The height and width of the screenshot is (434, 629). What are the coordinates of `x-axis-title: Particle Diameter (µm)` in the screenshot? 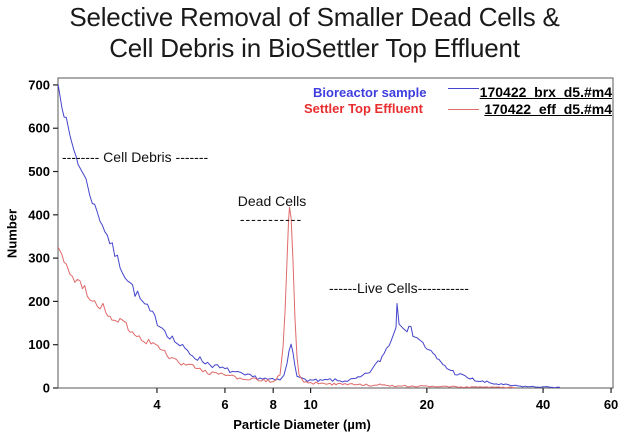 It's located at (302, 424).